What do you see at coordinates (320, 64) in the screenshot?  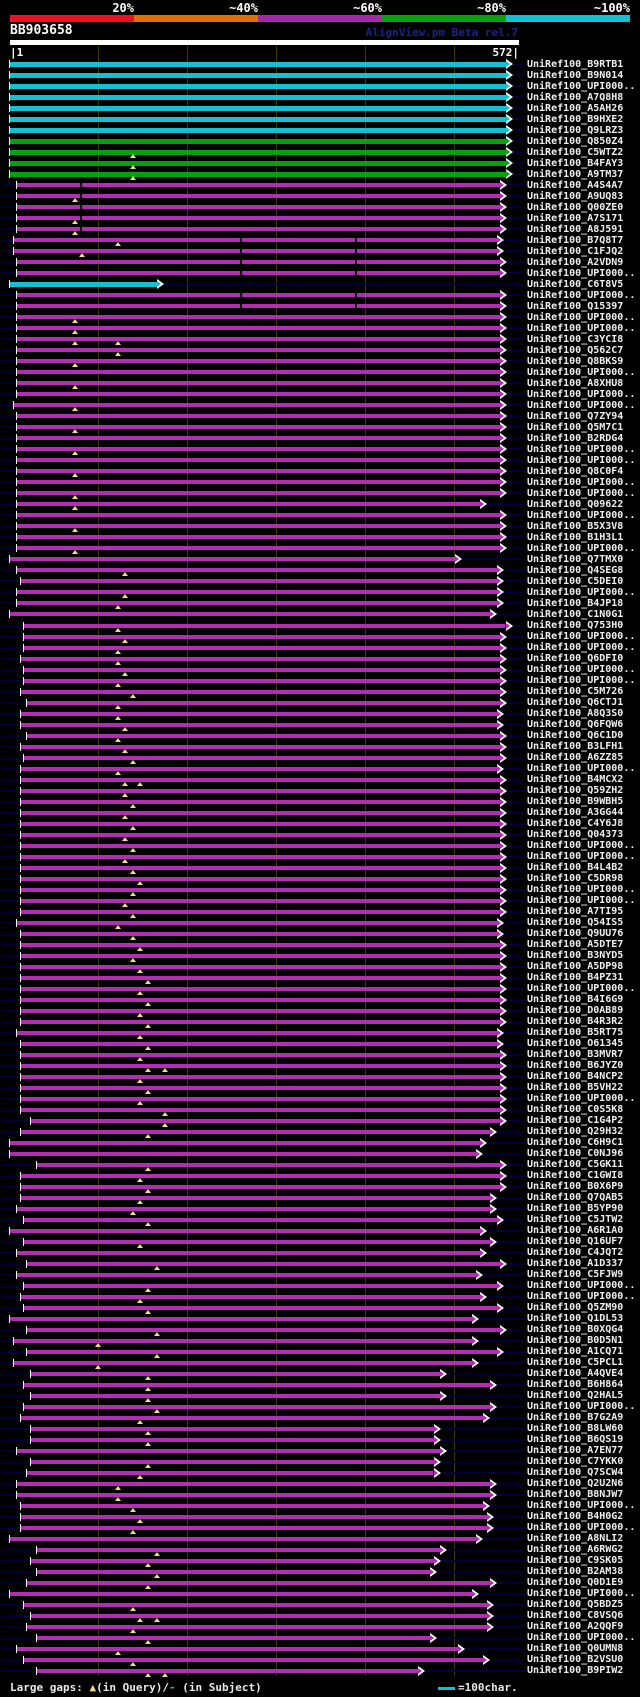 I see `alignment-row: UniRef100_B9RTB1` at bounding box center [320, 64].